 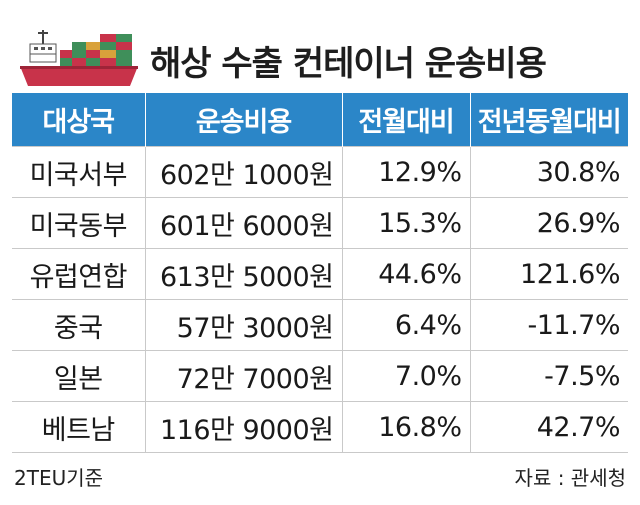 I want to click on table-row: 베트남 116만 9000원 16.8% 42.7%, so click(x=320, y=427).